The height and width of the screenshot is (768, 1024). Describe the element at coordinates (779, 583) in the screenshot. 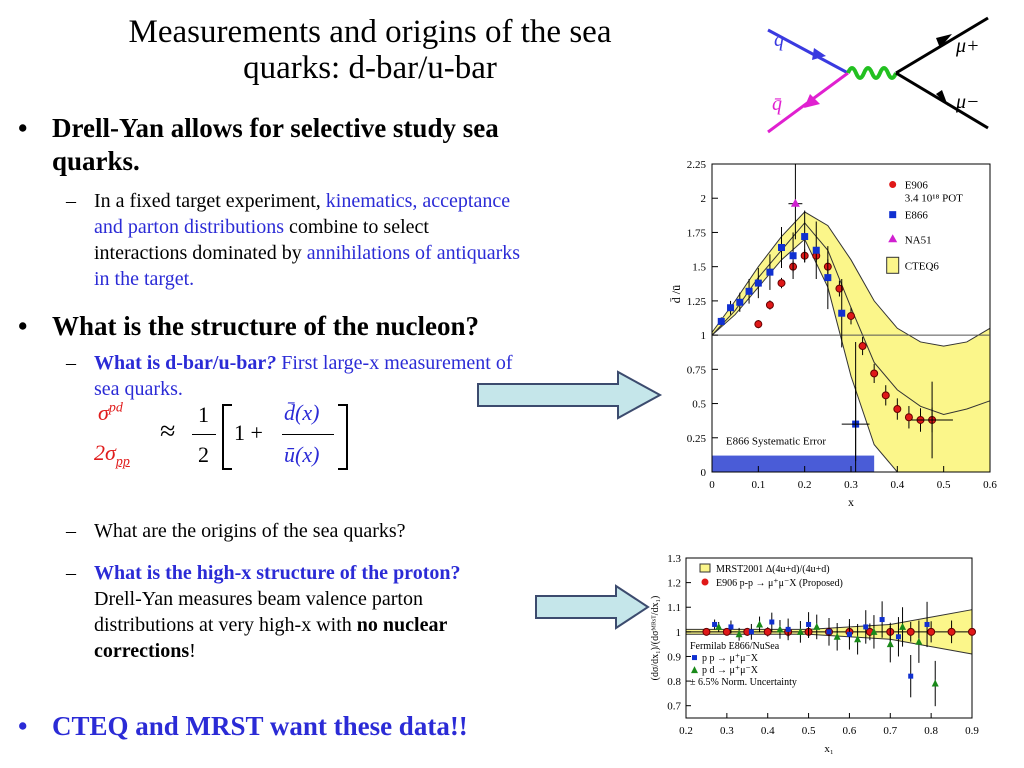

I see `legend-e906: E906 p-p → μ⁺μ⁻X (Proposed)` at that location.